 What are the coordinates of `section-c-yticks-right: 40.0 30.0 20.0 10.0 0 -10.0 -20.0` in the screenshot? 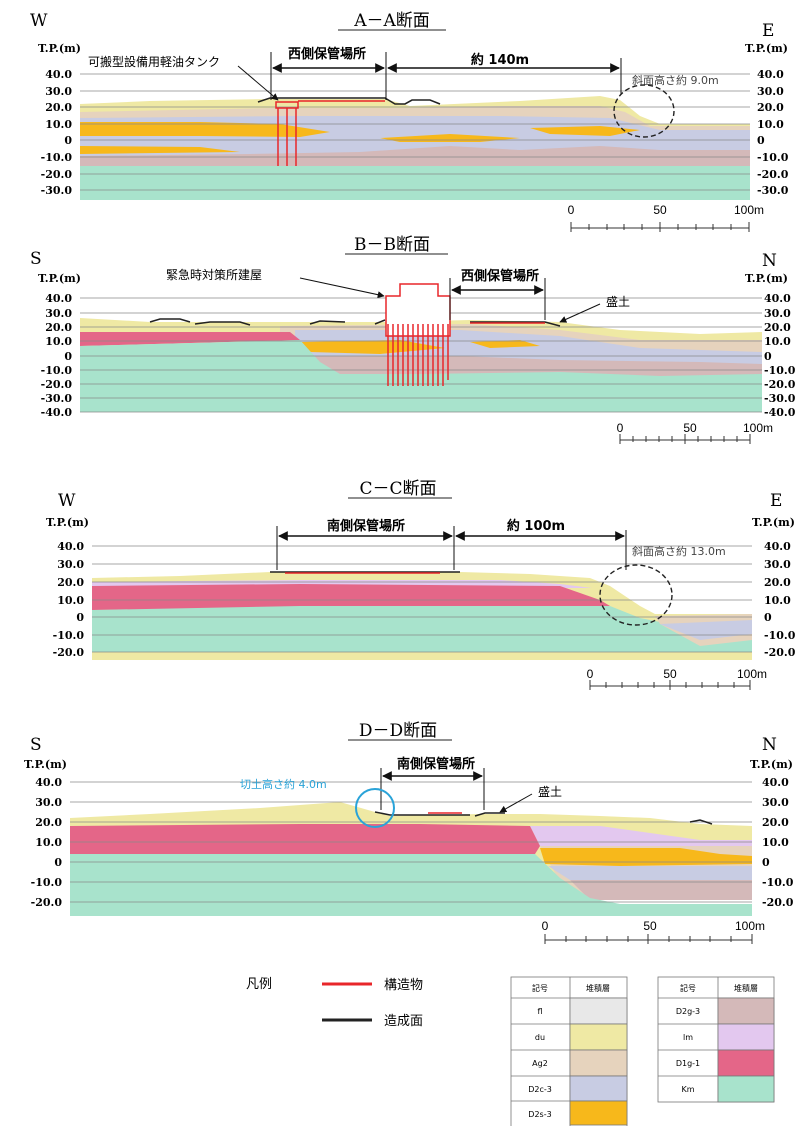 It's located at (780, 599).